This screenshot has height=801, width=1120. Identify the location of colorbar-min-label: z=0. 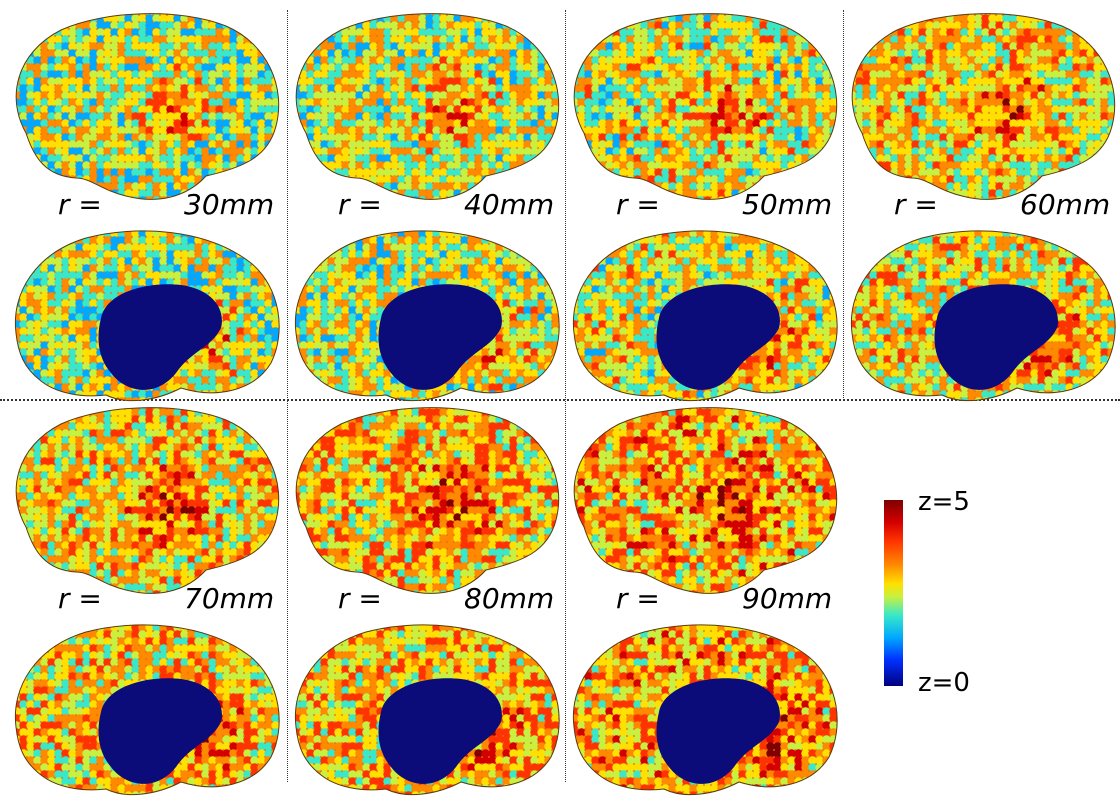
(944, 683).